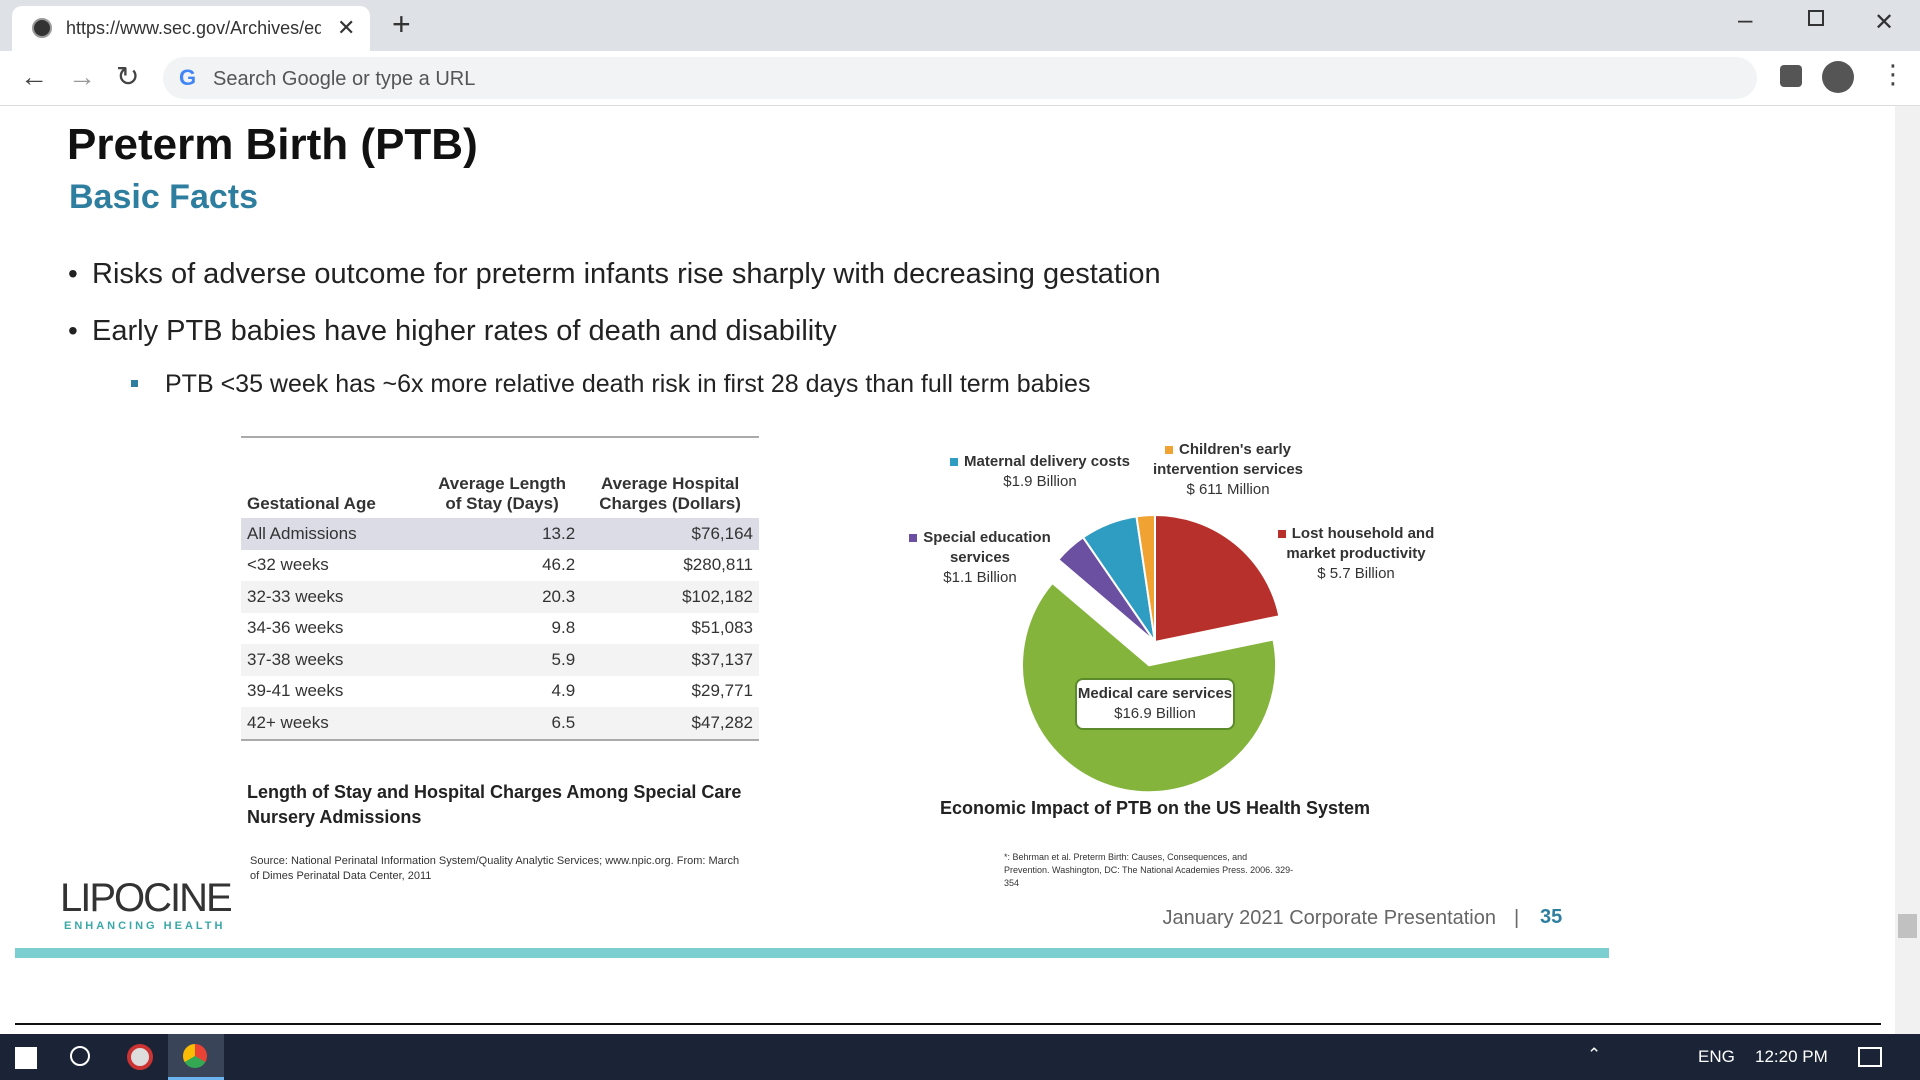 This screenshot has width=1920, height=1080. What do you see at coordinates (722, 628) in the screenshot?
I see `table-cell: $51,083` at bounding box center [722, 628].